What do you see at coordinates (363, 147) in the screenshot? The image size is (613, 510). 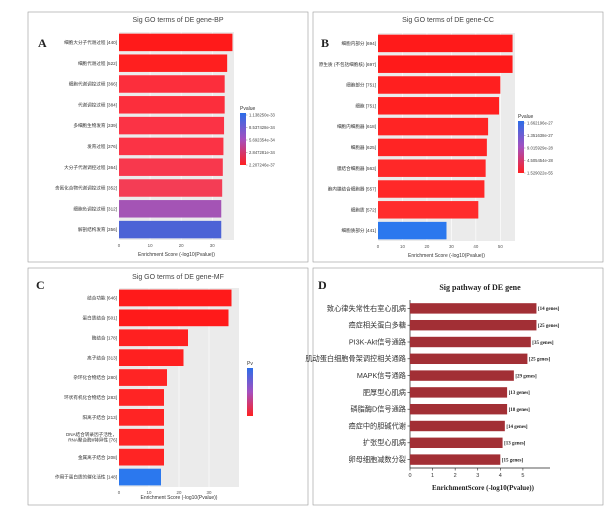 I see `category-label: 细胞器 [625]` at bounding box center [363, 147].